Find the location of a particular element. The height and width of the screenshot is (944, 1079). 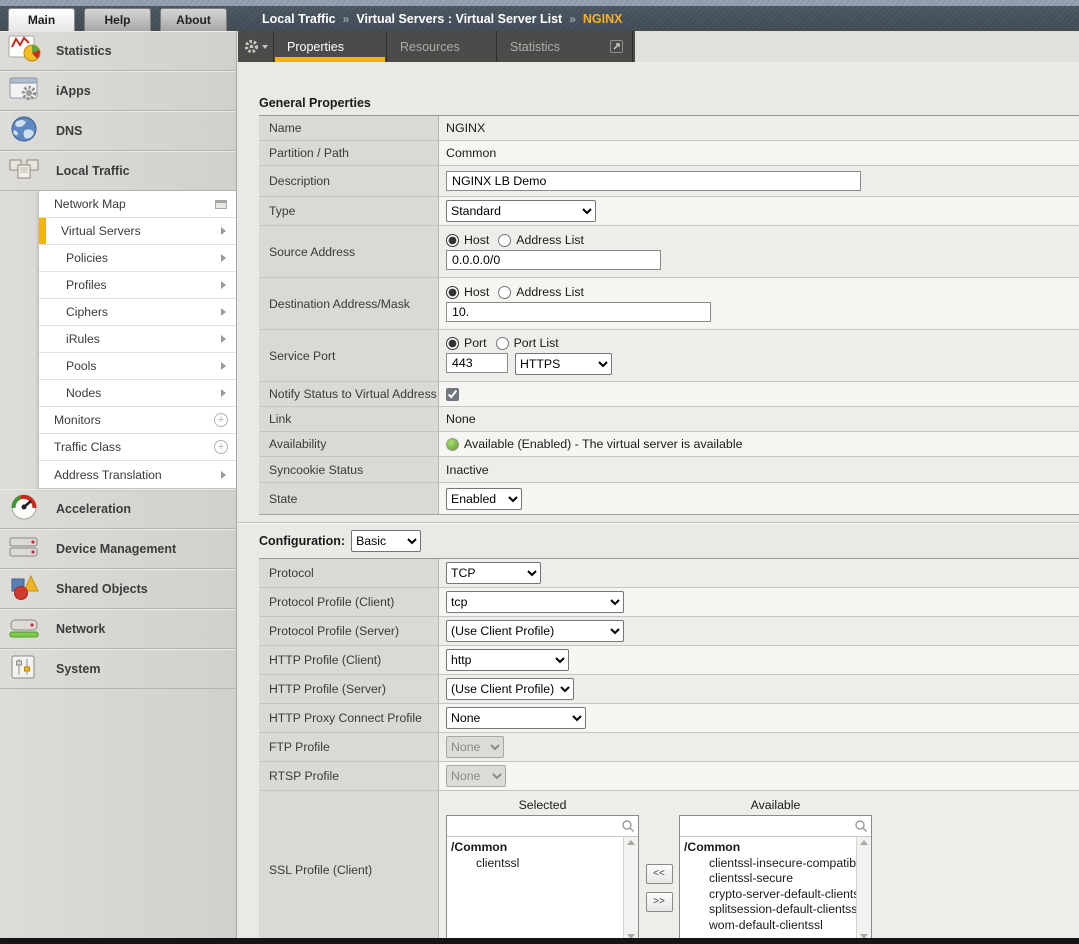

type-select: Standard is located at coordinates (521, 211).